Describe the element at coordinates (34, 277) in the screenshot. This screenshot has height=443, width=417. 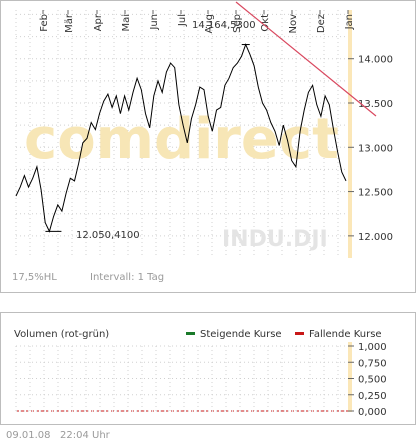
I see `range-info: 17,5%HL` at that location.